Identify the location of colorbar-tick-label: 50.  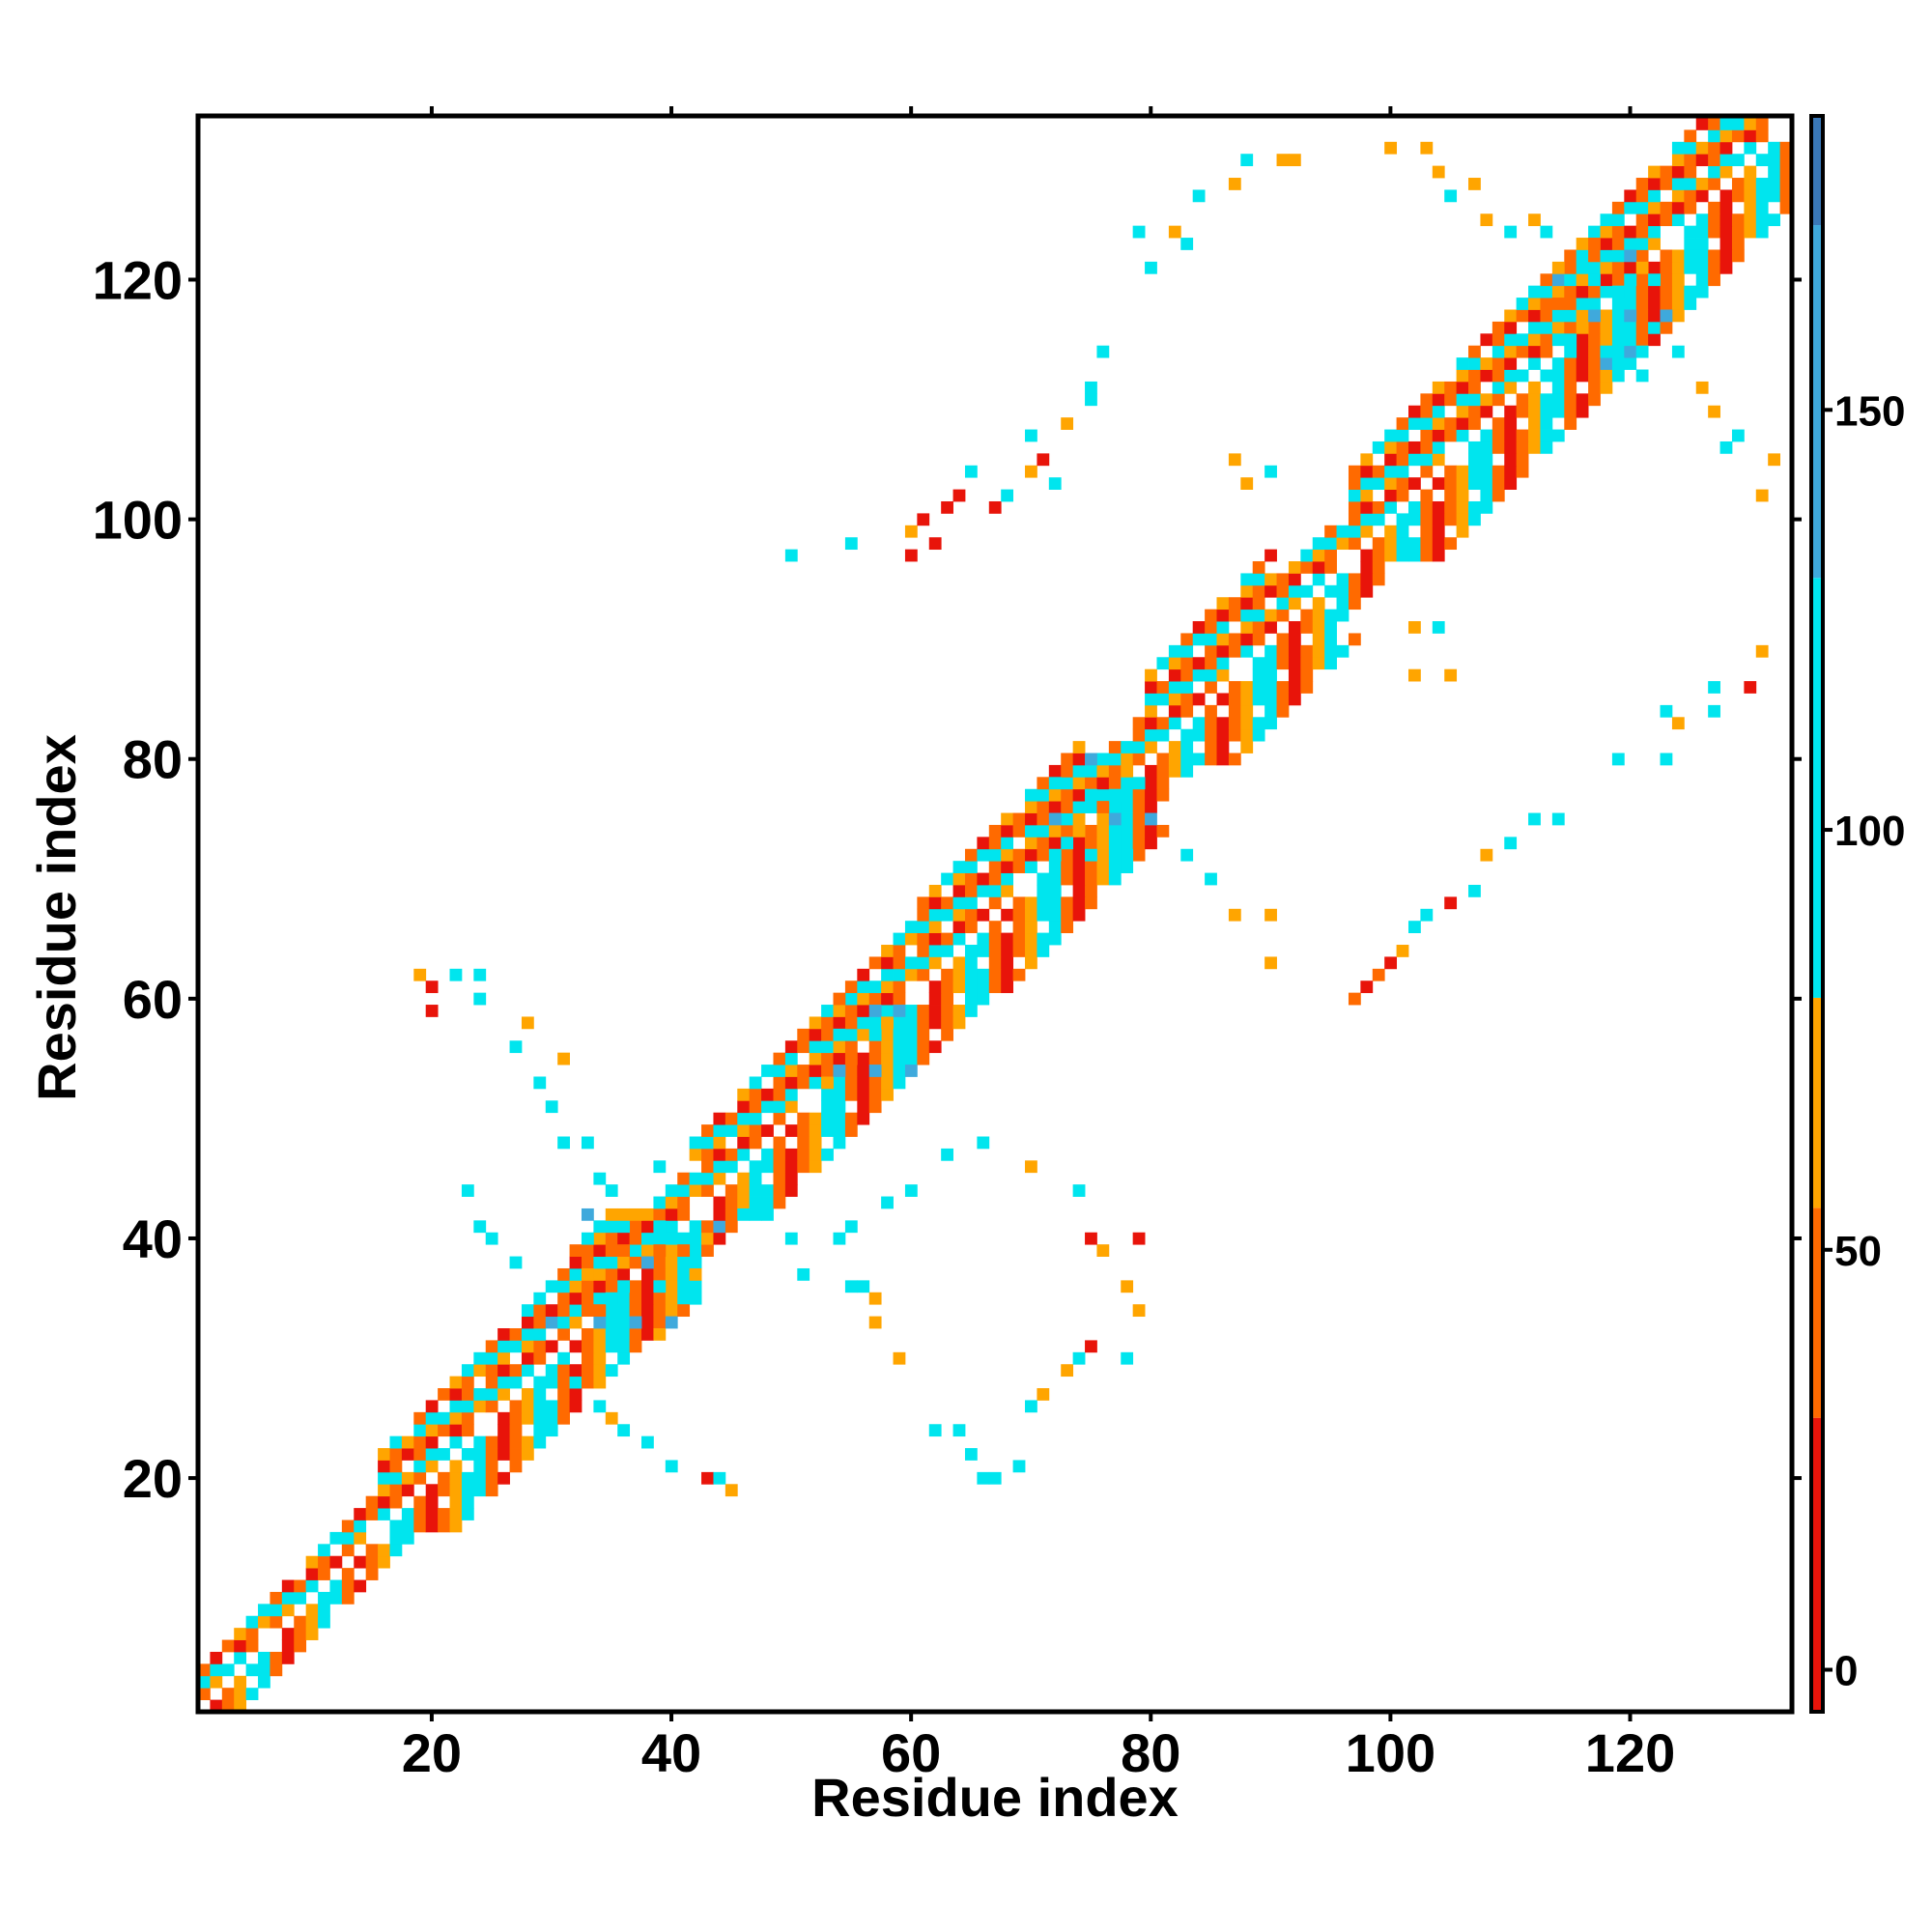
(1858, 1251).